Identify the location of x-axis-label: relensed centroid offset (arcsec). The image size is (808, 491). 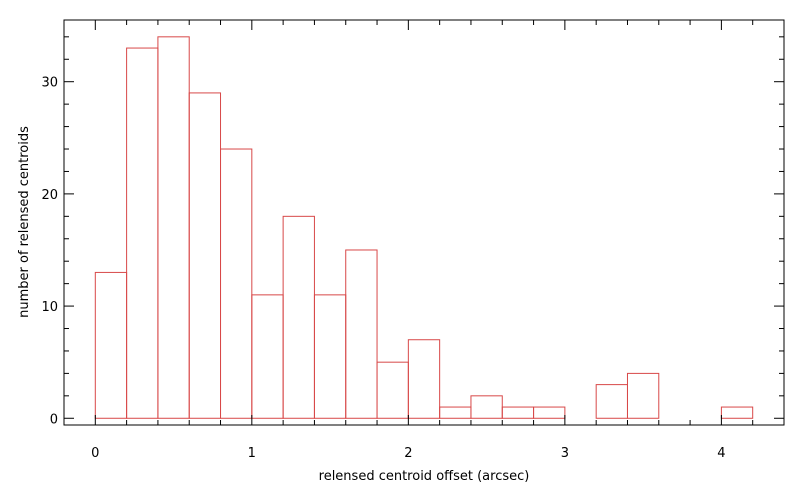
(424, 476).